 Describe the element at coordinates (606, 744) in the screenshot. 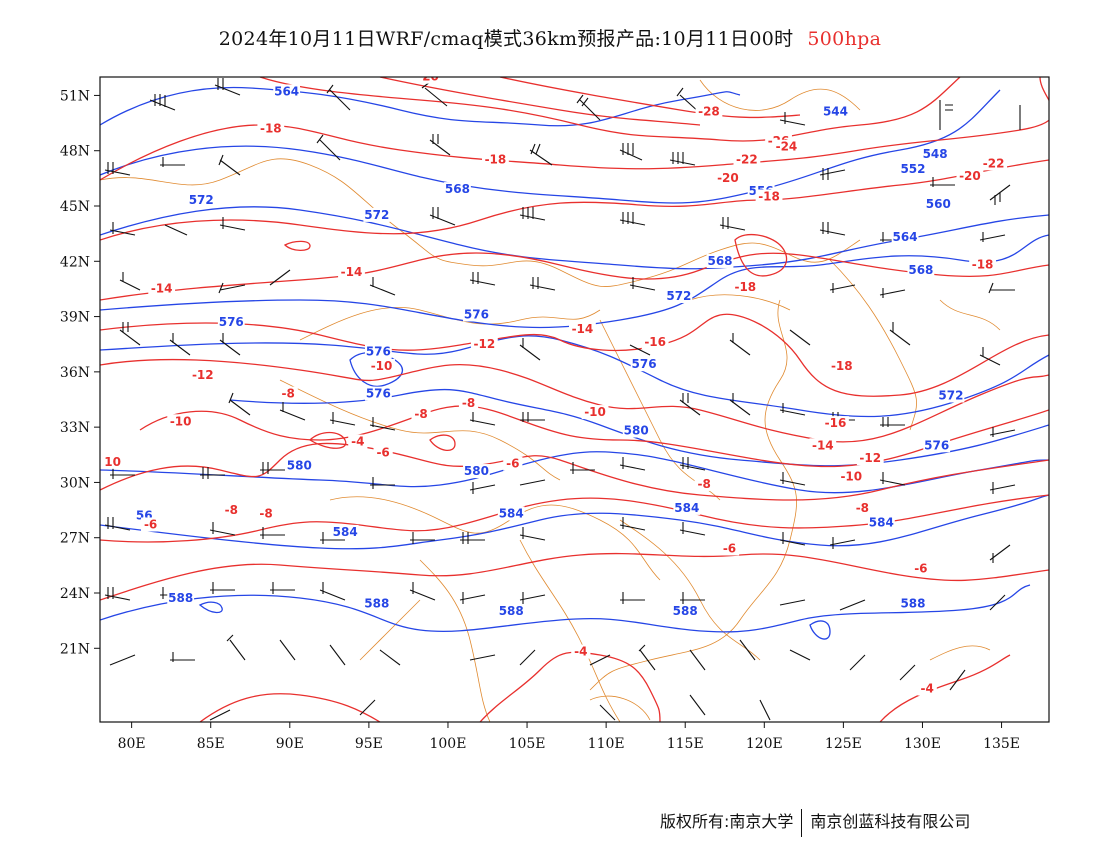

I see `lon-tick-label: 110E` at that location.